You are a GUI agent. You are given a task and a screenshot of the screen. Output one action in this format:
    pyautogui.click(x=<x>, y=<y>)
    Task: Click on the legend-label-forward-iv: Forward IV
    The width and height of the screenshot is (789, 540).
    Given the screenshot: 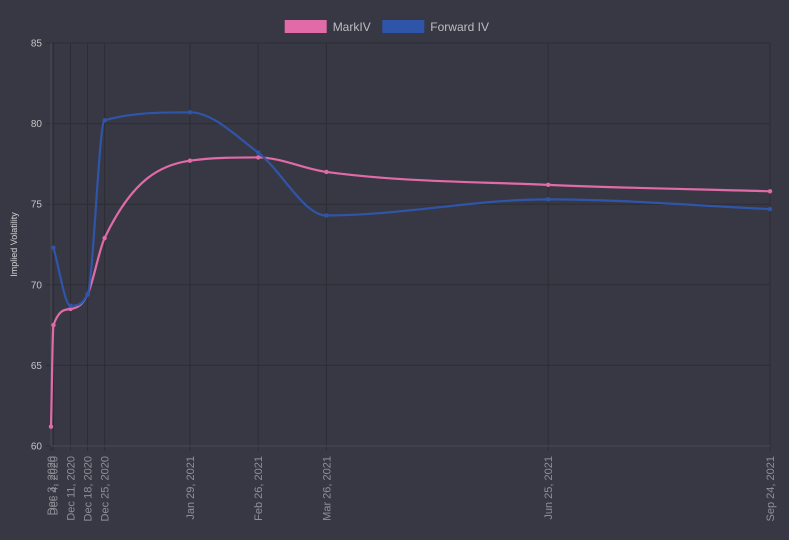 What is the action you would take?
    pyautogui.click(x=459, y=27)
    